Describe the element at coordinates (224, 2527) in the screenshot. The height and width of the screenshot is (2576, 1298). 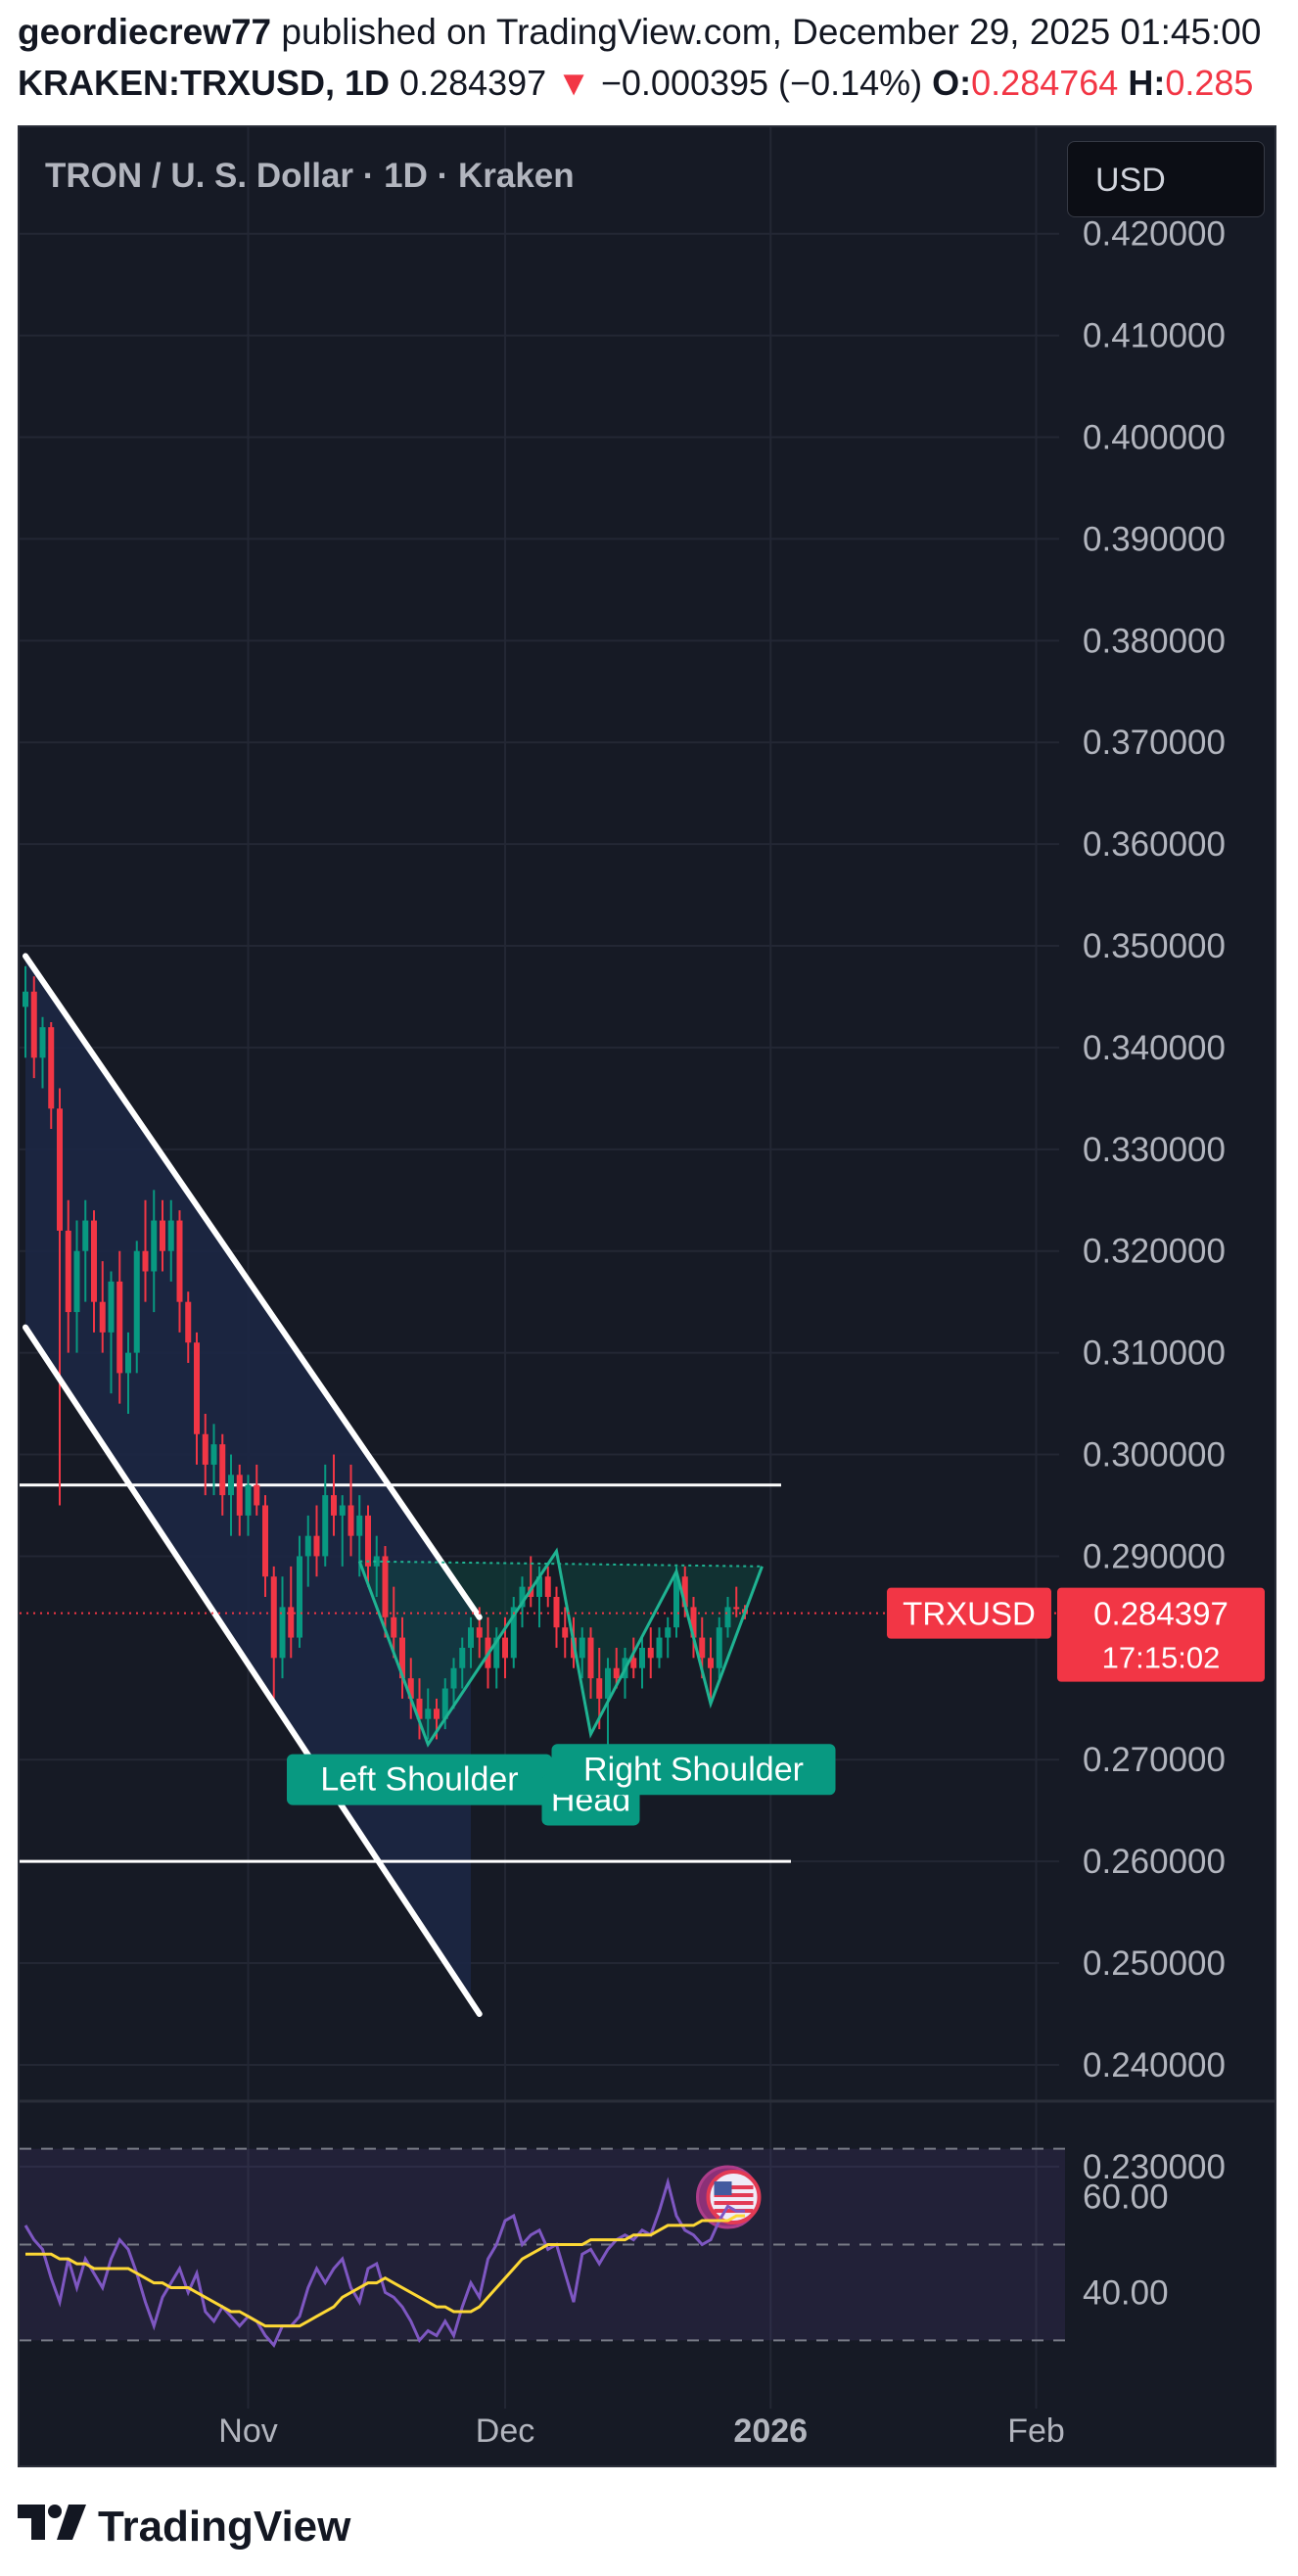
I see `tradingview-brand: TradingView` at that location.